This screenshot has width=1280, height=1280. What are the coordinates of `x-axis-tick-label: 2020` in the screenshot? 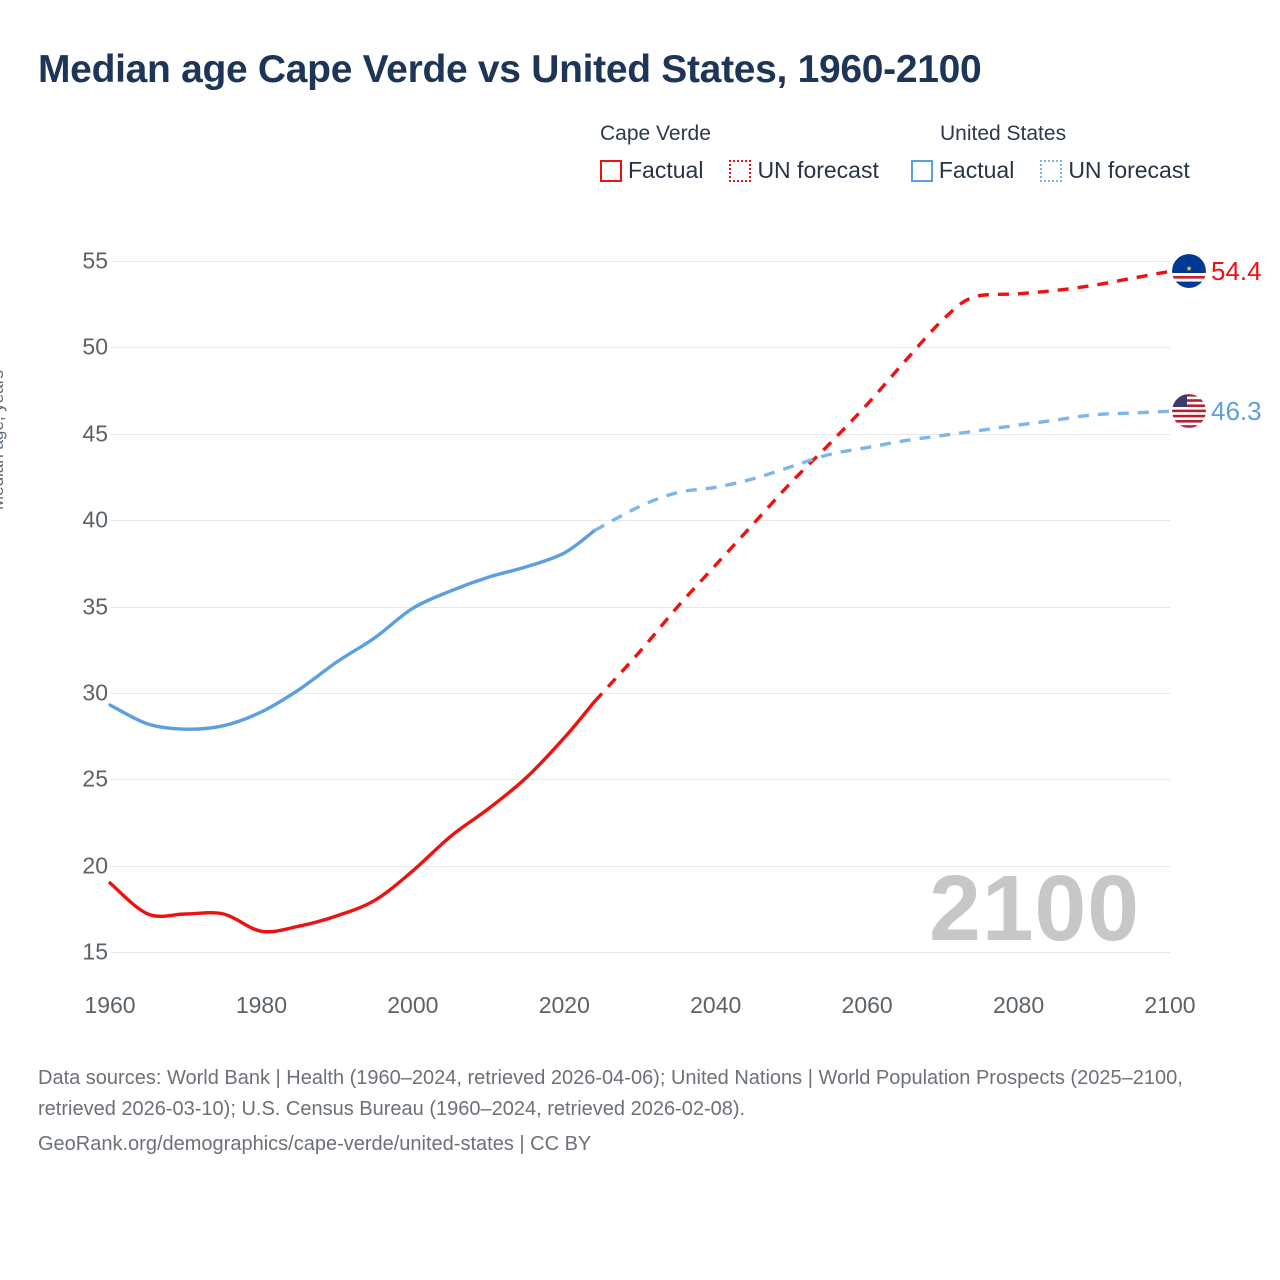 It's located at (564, 1005).